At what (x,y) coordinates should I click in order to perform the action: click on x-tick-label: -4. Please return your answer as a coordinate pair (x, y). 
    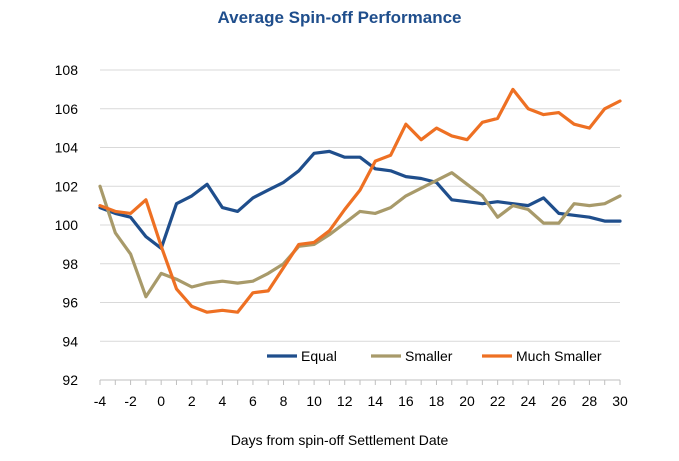
    Looking at the image, I should click on (100, 401).